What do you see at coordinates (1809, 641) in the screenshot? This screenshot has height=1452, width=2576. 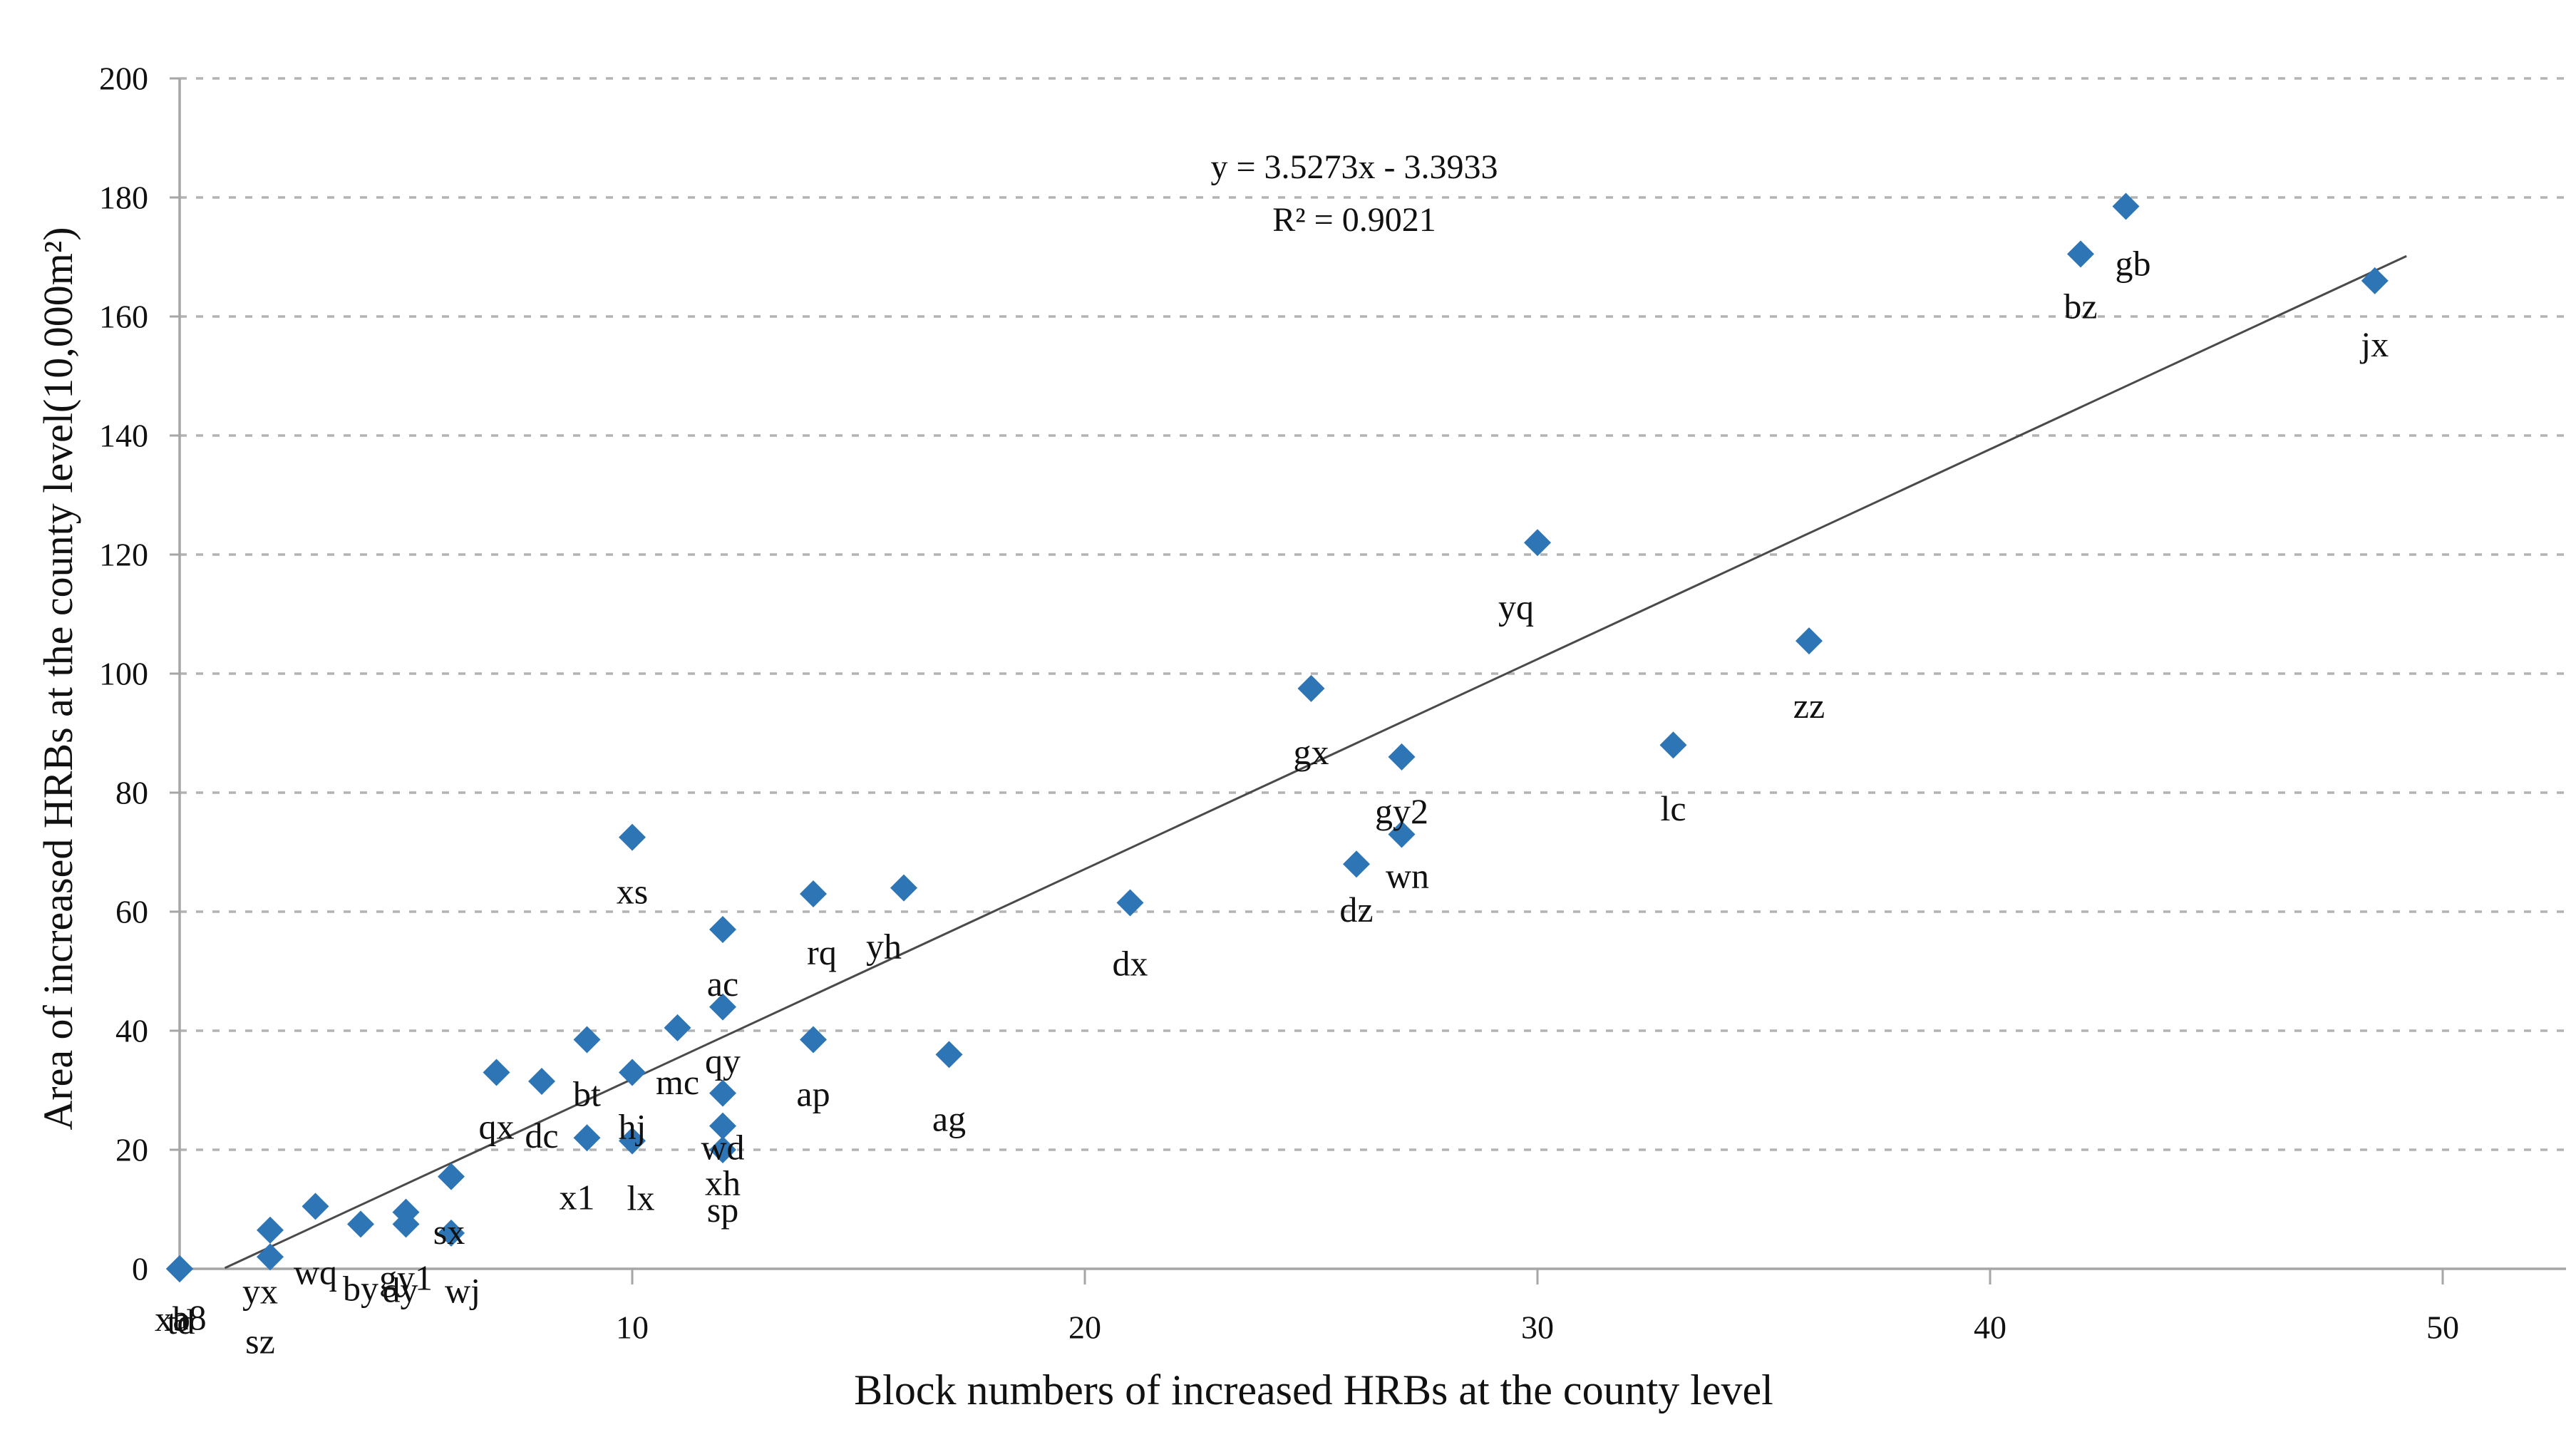 I see `data-point-marker-zz` at bounding box center [1809, 641].